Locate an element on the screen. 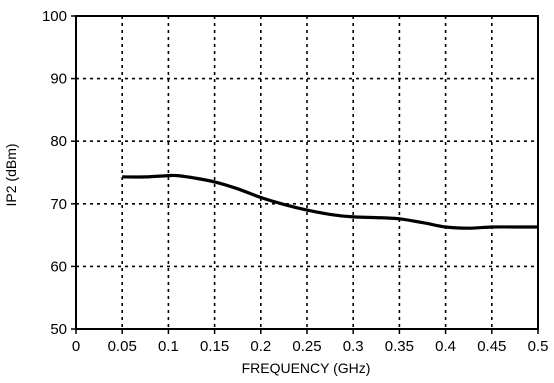  x-tick-label: 0.2 is located at coordinates (260, 346).